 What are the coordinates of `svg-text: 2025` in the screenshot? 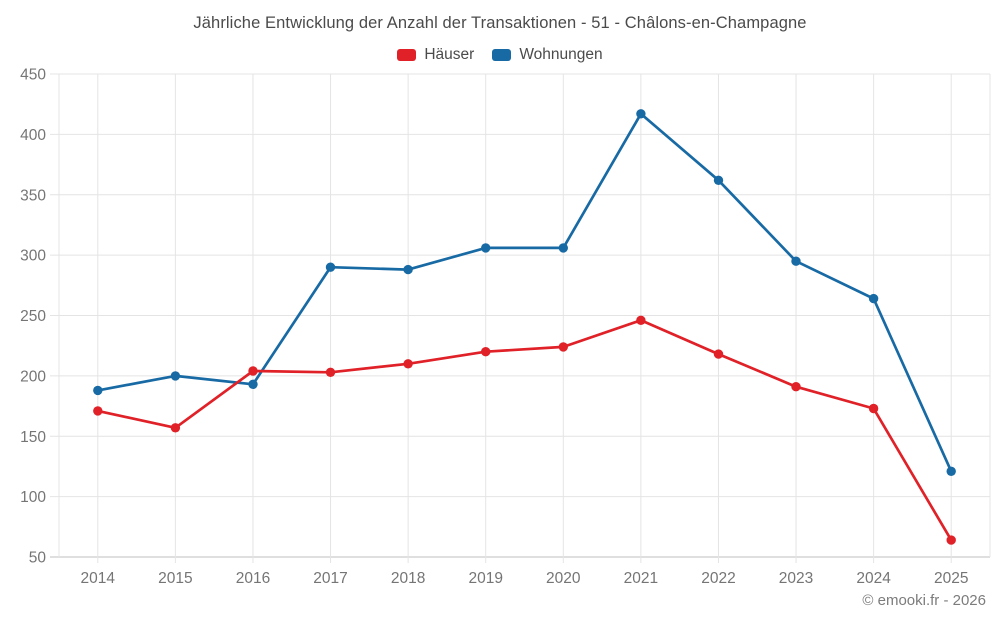 It's located at (951, 578).